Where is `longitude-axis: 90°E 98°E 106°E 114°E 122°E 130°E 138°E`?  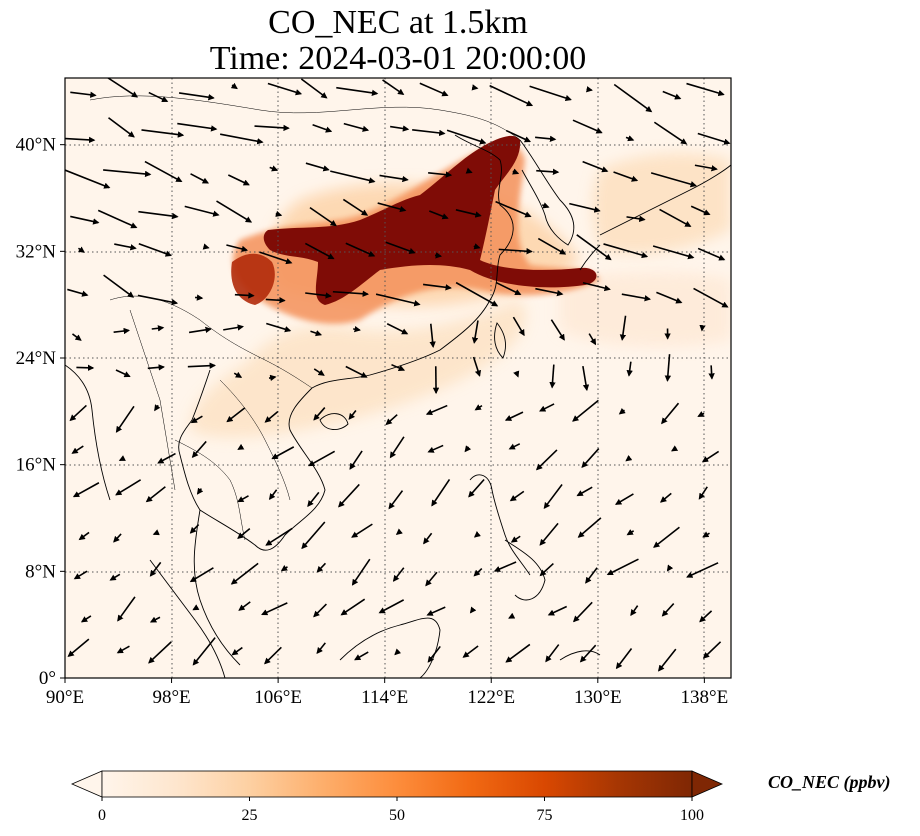 longitude-axis: 90°E 98°E 106°E 114°E 122°E 130°E 138°E is located at coordinates (387, 693).